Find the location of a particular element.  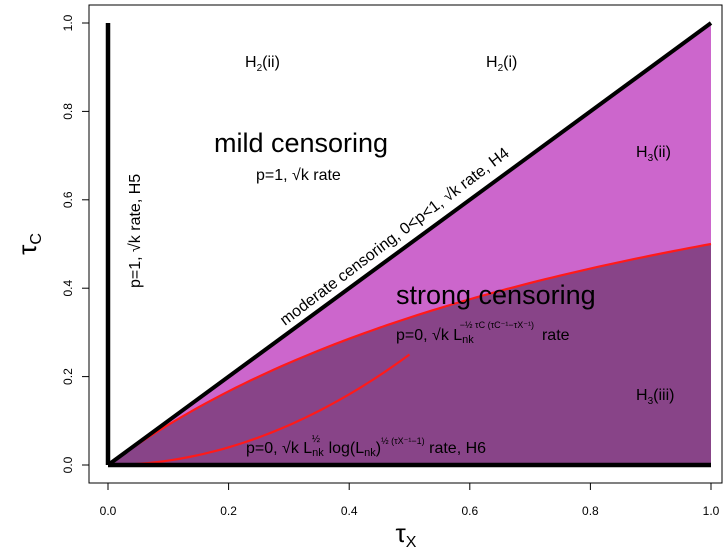

x-tick-label: 1.0 is located at coordinates (711, 511).